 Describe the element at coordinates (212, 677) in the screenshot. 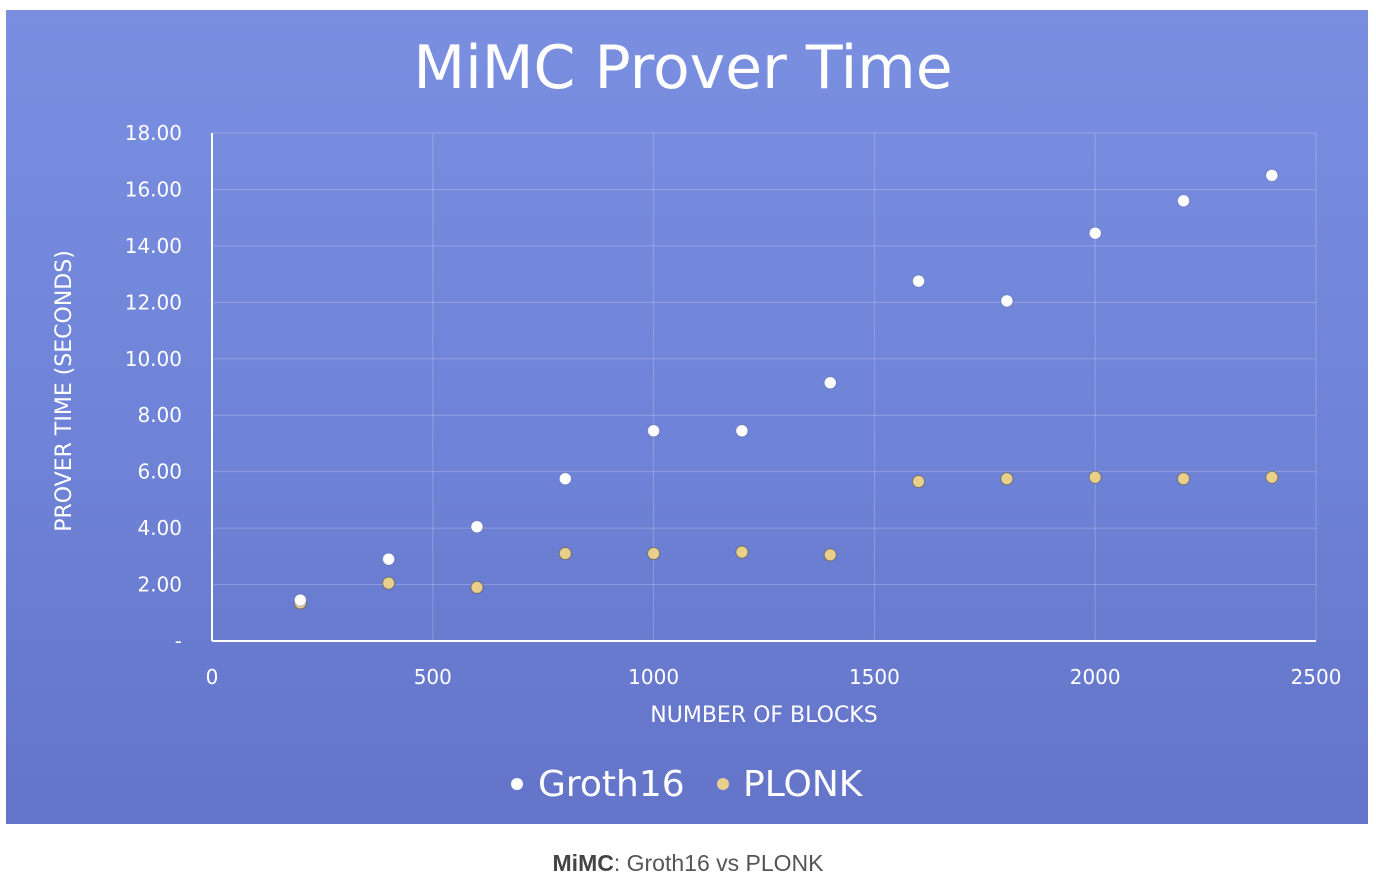

I see `x-tick-label: 0` at that location.